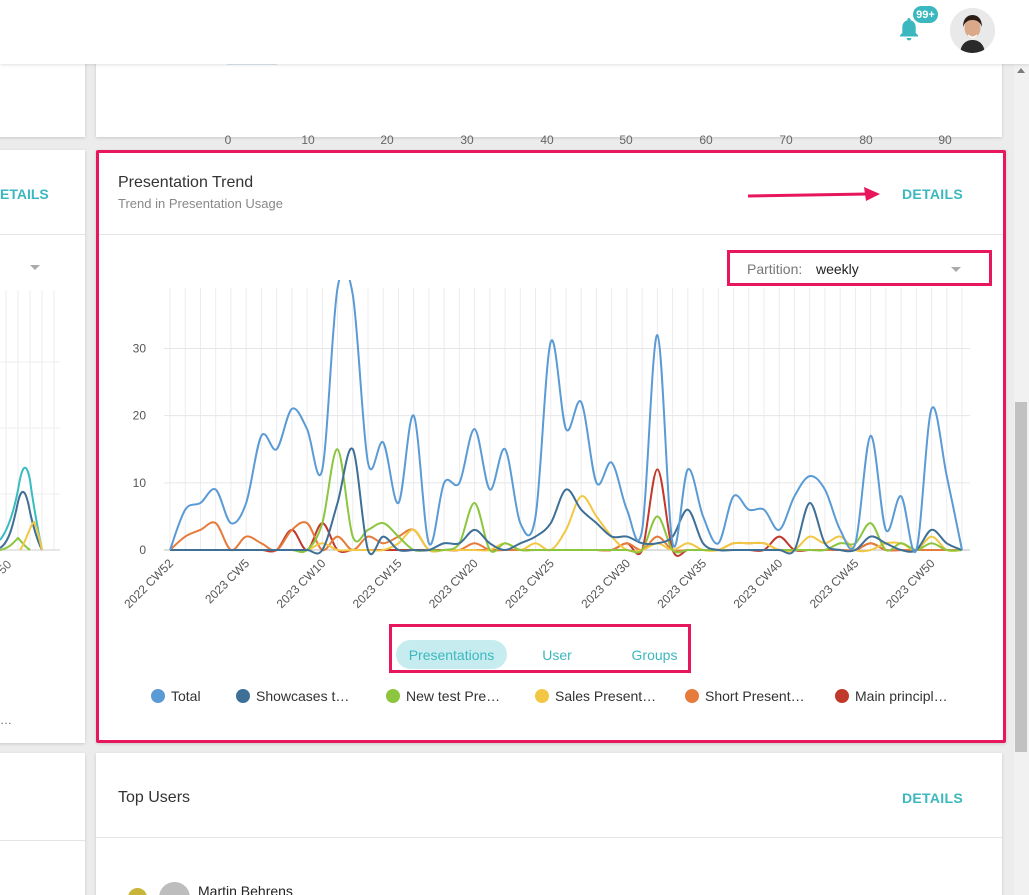 This screenshot has width=1029, height=895. I want to click on left-chart-fragment, so click(30, 420).